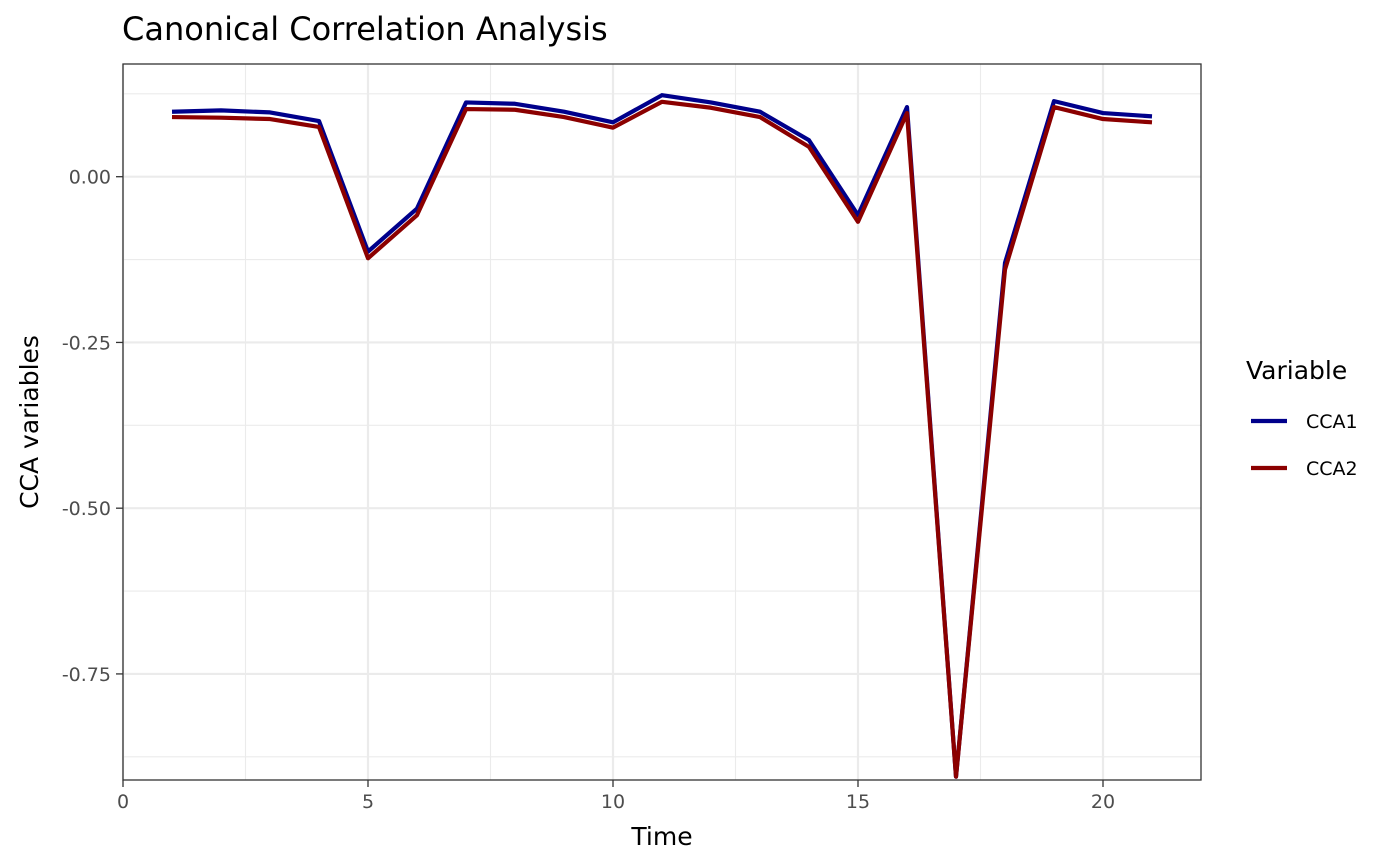 The height and width of the screenshot is (866, 1400). What do you see at coordinates (86, 509) in the screenshot?
I see `y-tick-label: -0.50` at bounding box center [86, 509].